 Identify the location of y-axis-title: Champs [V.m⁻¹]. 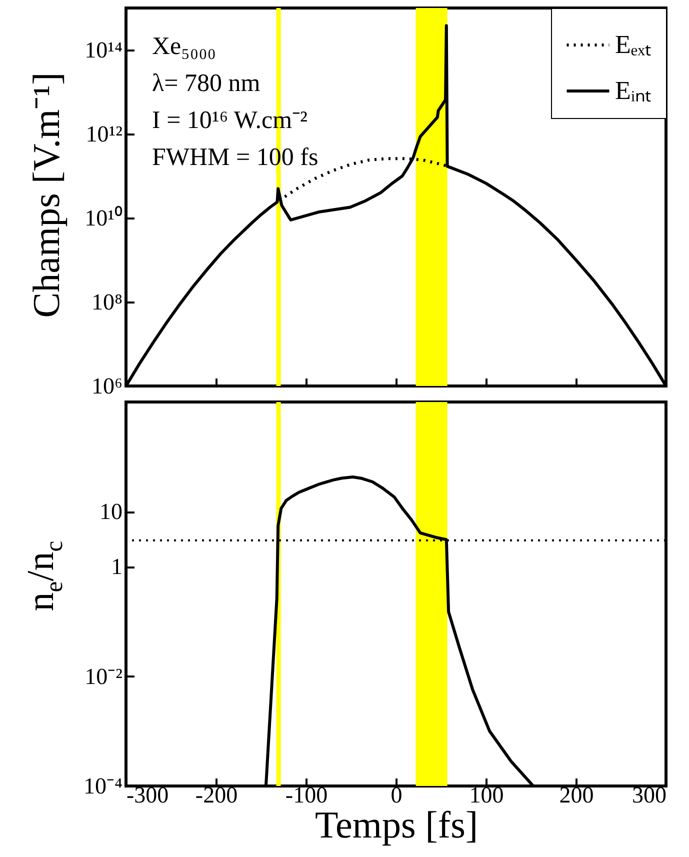
(47, 195).